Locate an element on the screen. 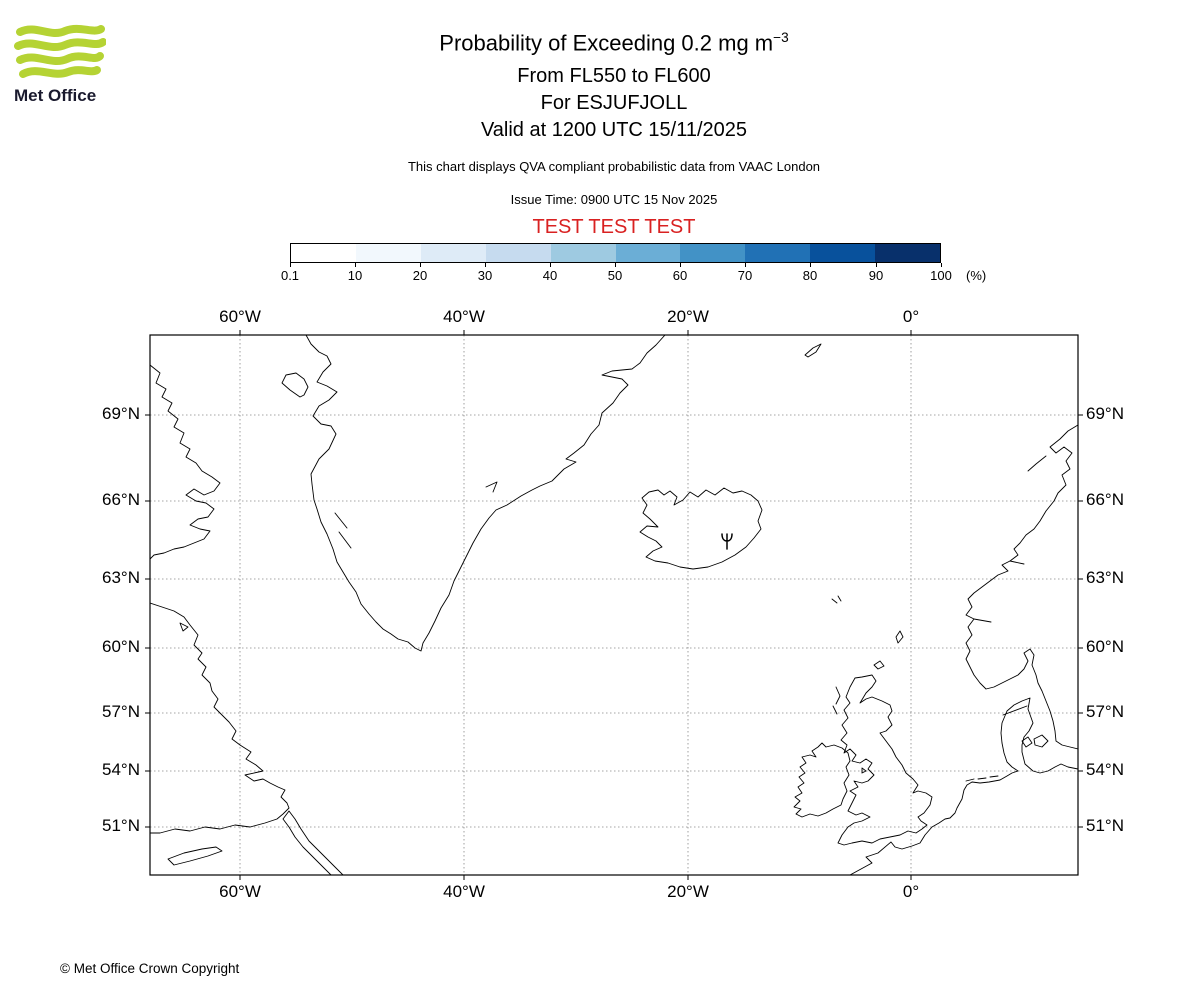  fjord-marks-norway is located at coordinates (1010, 539).